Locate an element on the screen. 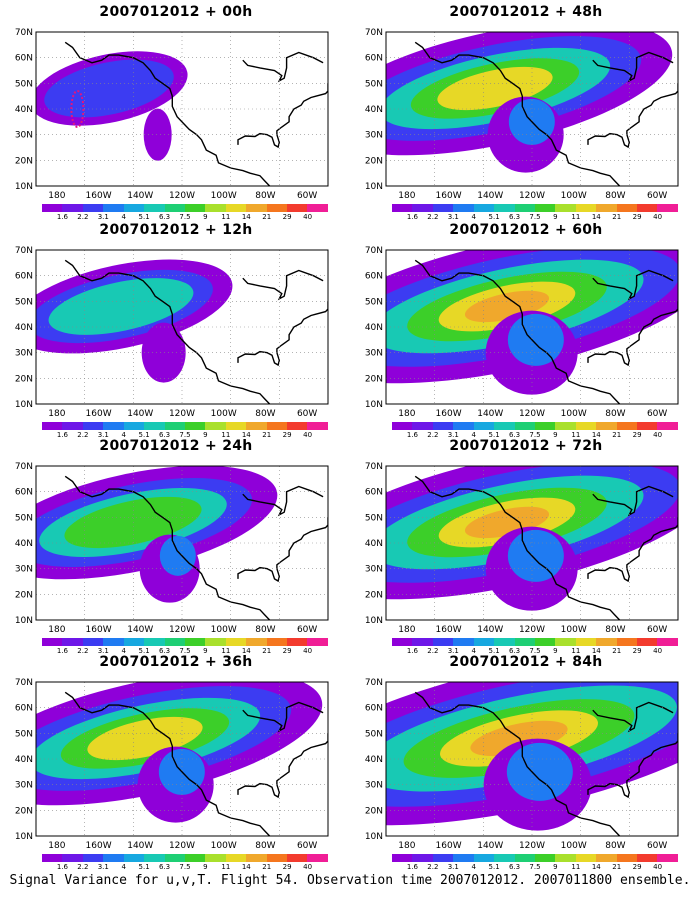 This screenshot has width=700, height=900. lon-tick-label: 100W is located at coordinates (224, 630).